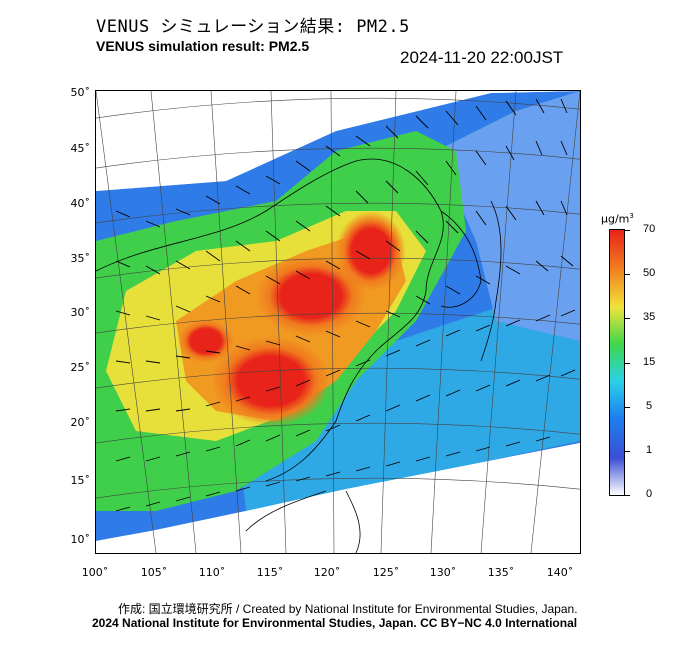  I want to click on lat-label-25: 25˚, so click(80, 367).